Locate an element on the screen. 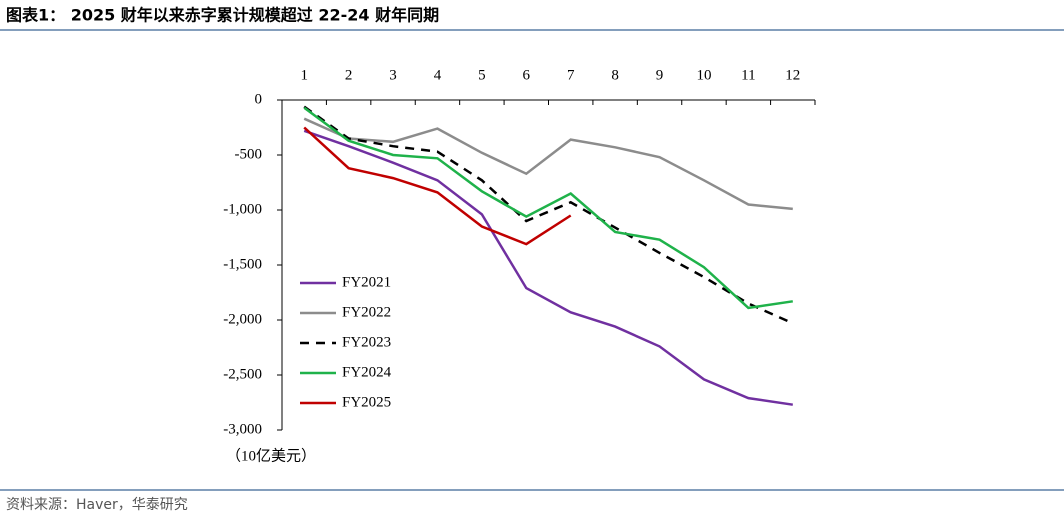 This screenshot has height=520, width=1064. source: 资料来源：Haver，华泰研究 is located at coordinates (97, 505).